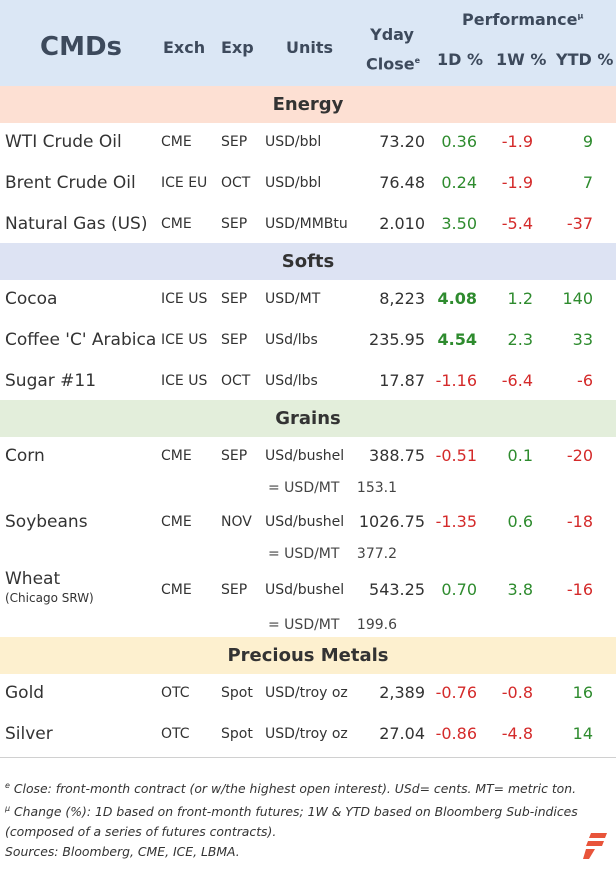 This screenshot has height=869, width=616. I want to click on row-units: USD/bbl, so click(293, 183).